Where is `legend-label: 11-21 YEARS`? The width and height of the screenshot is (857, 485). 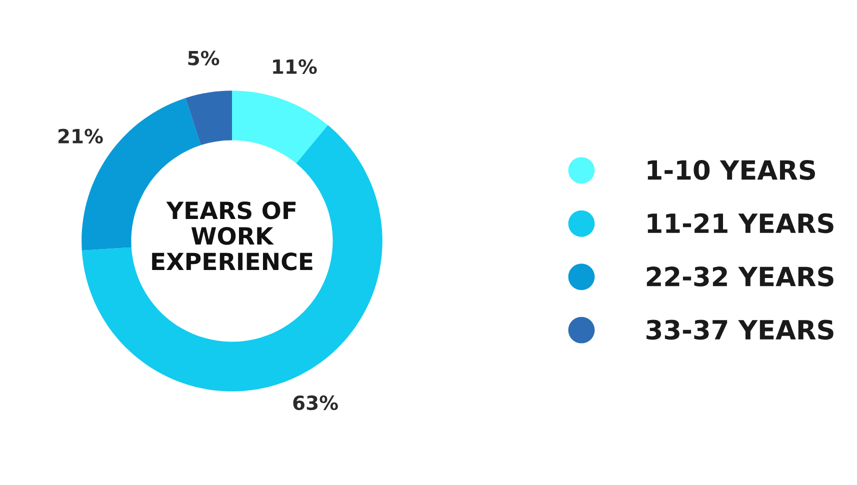
legend-label: 11-21 YEARS is located at coordinates (741, 223).